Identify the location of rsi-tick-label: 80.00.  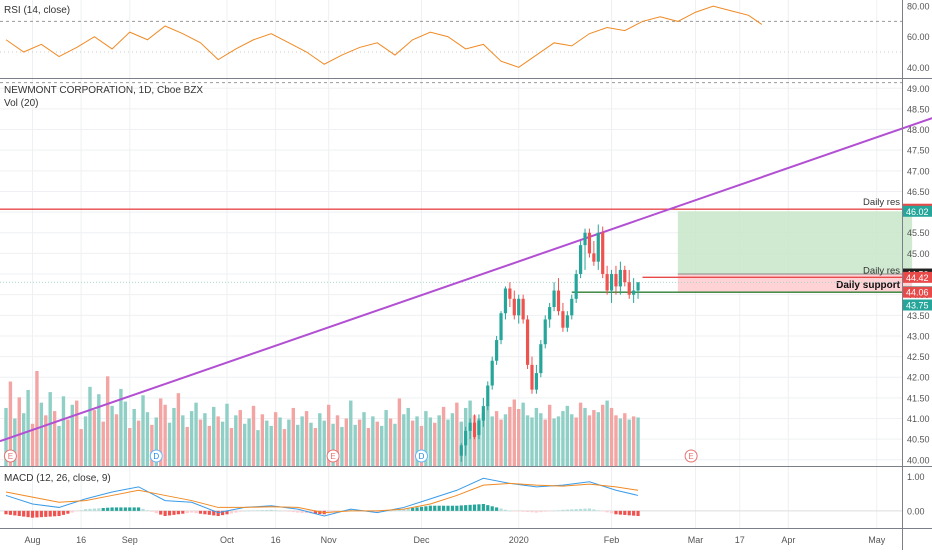
(918, 7).